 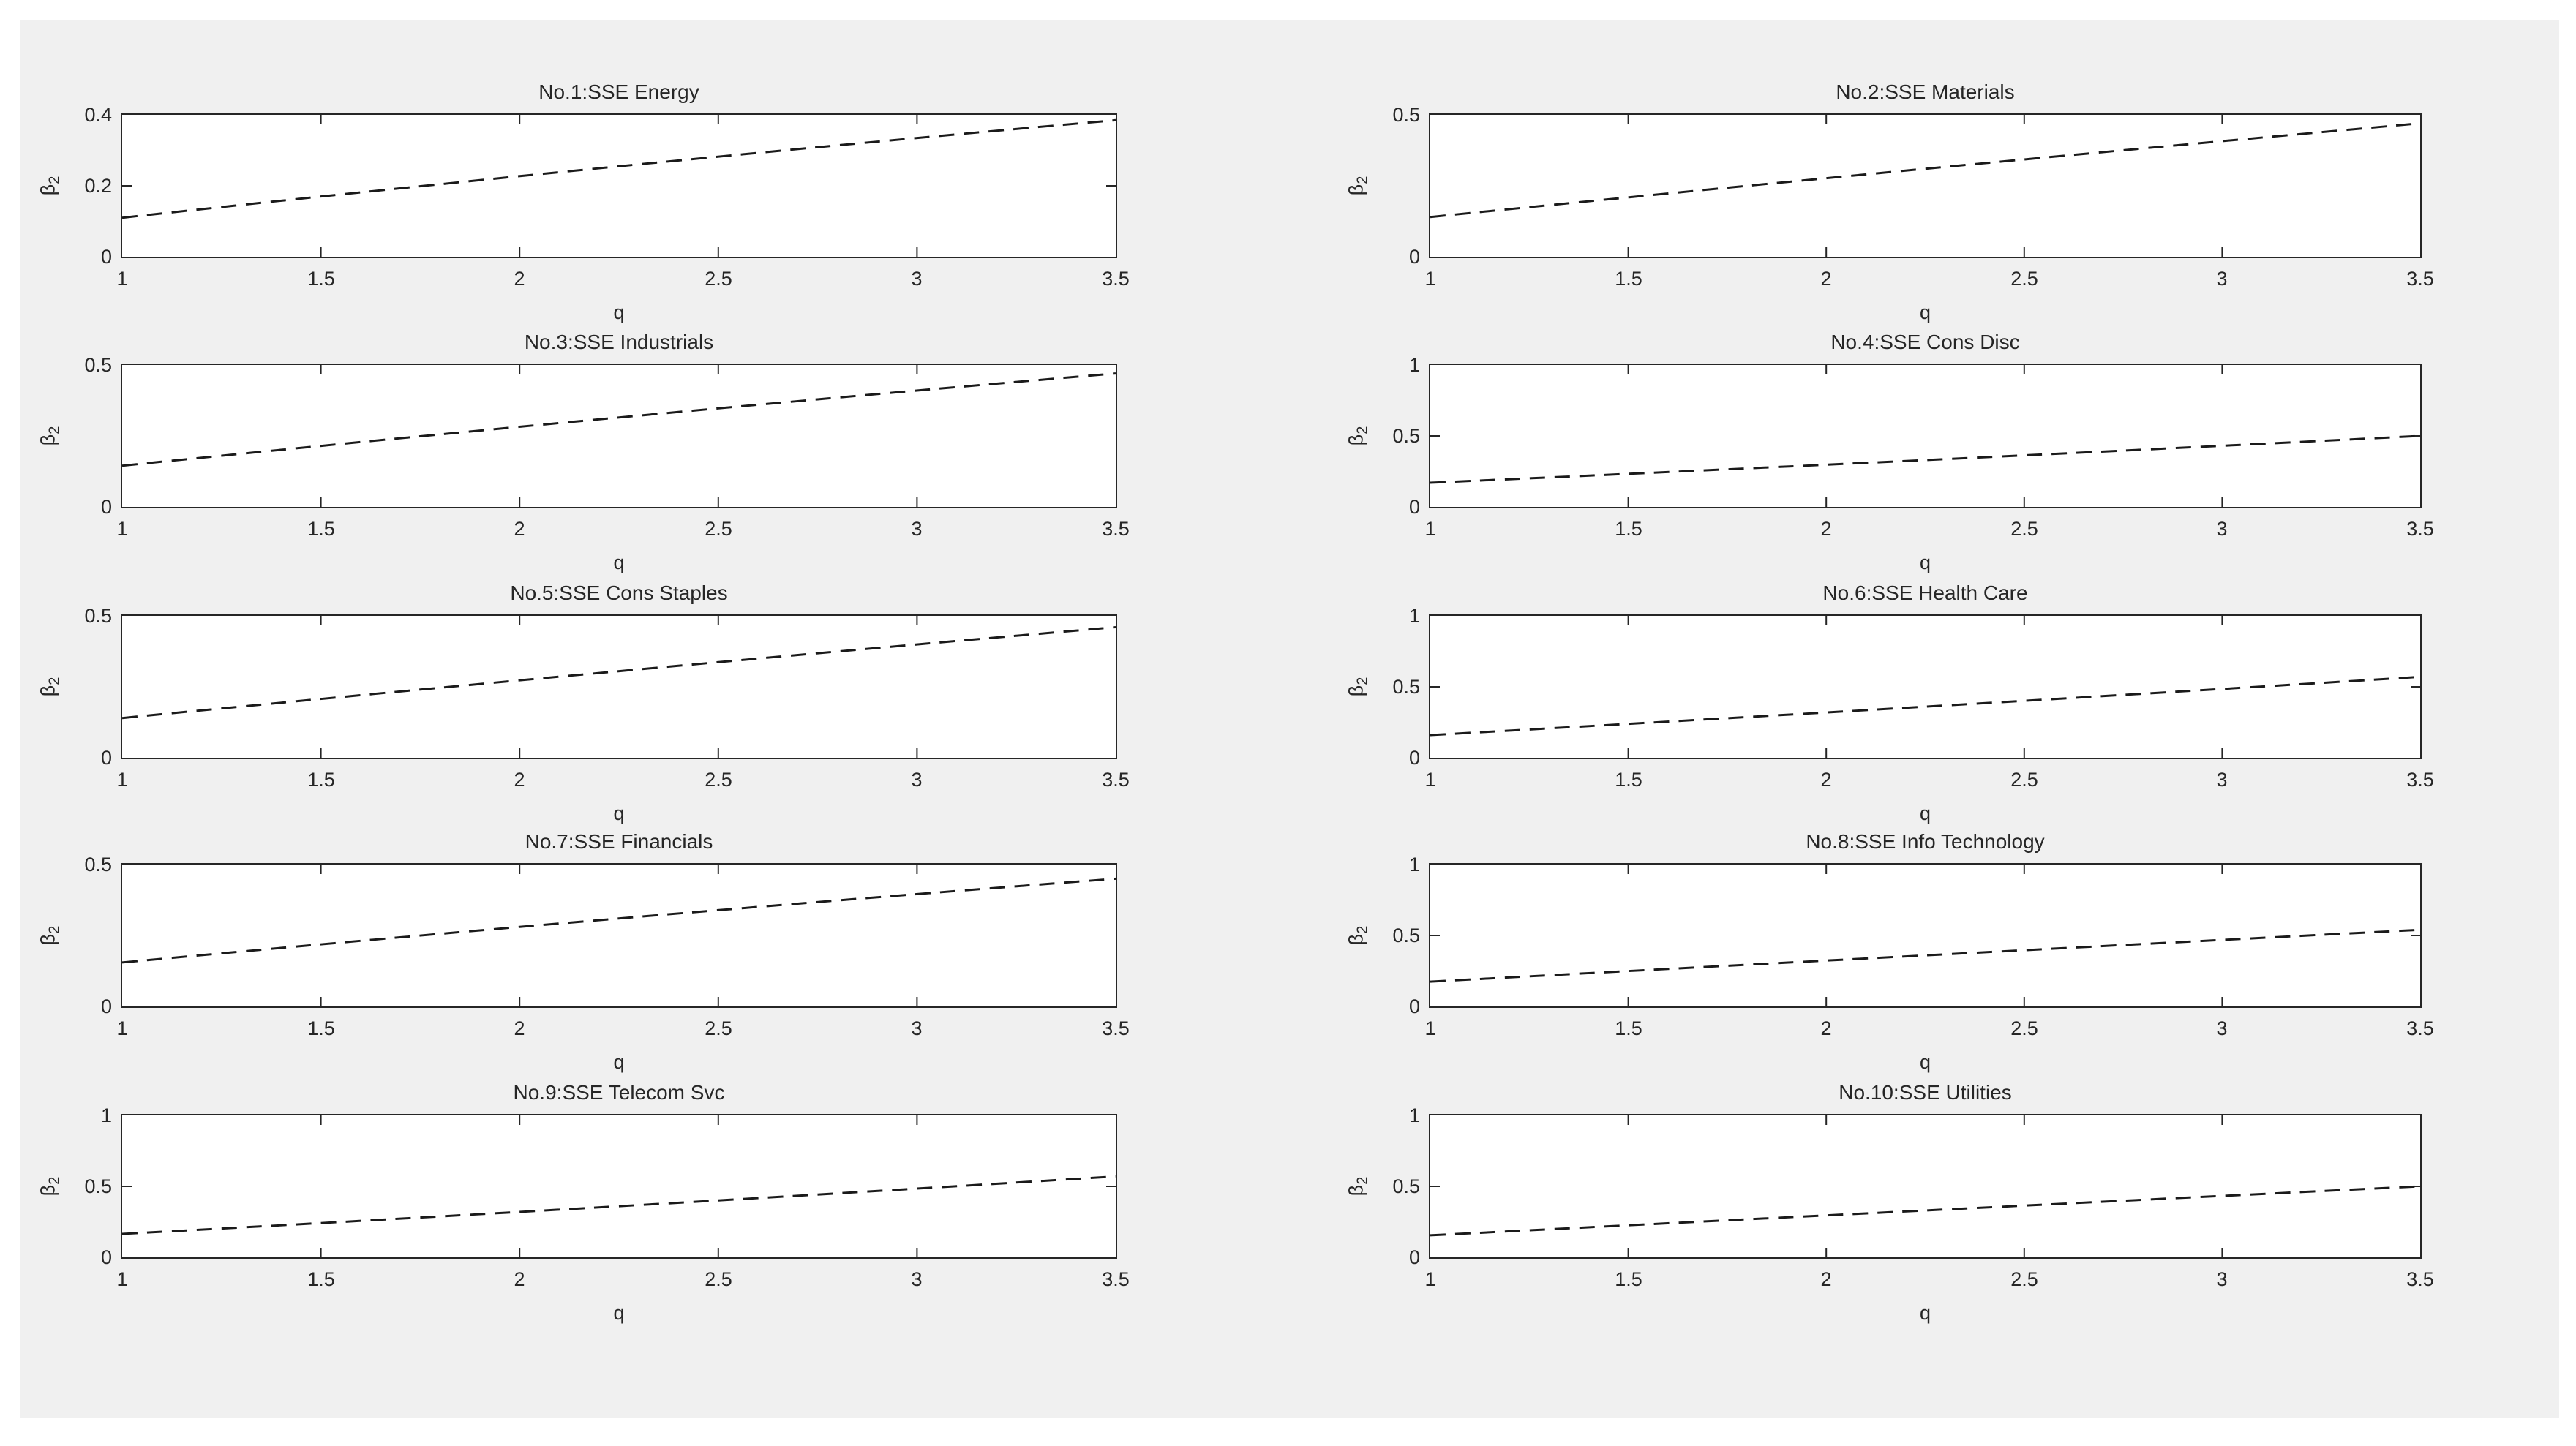 I want to click on subplot-title: No.4:SSE Cons Disc, so click(x=1925, y=342).